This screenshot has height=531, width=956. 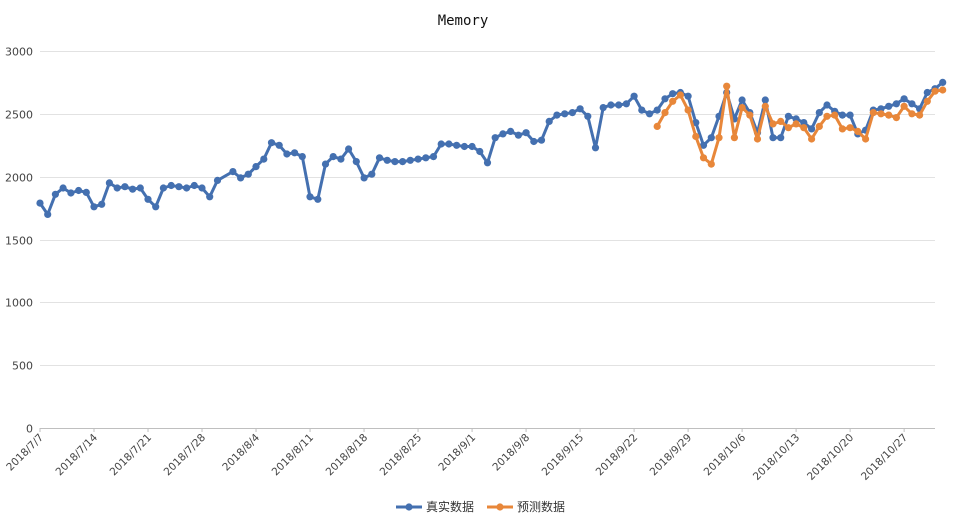 What do you see at coordinates (29, 429) in the screenshot?
I see `y-tick-label: 0` at bounding box center [29, 429].